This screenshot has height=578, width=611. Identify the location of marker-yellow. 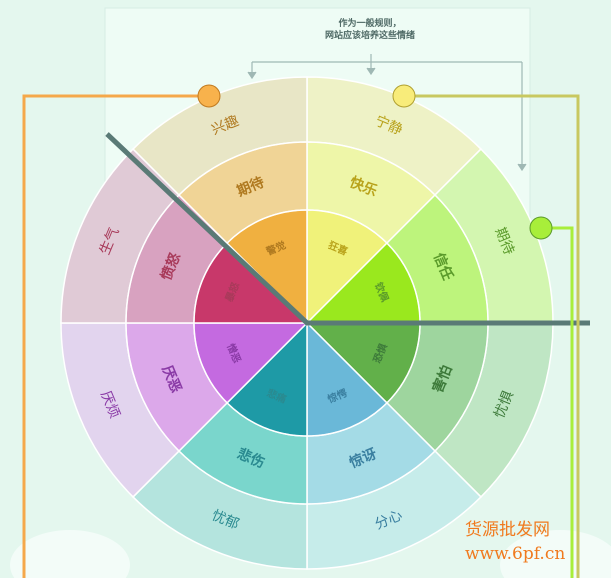
(404, 96).